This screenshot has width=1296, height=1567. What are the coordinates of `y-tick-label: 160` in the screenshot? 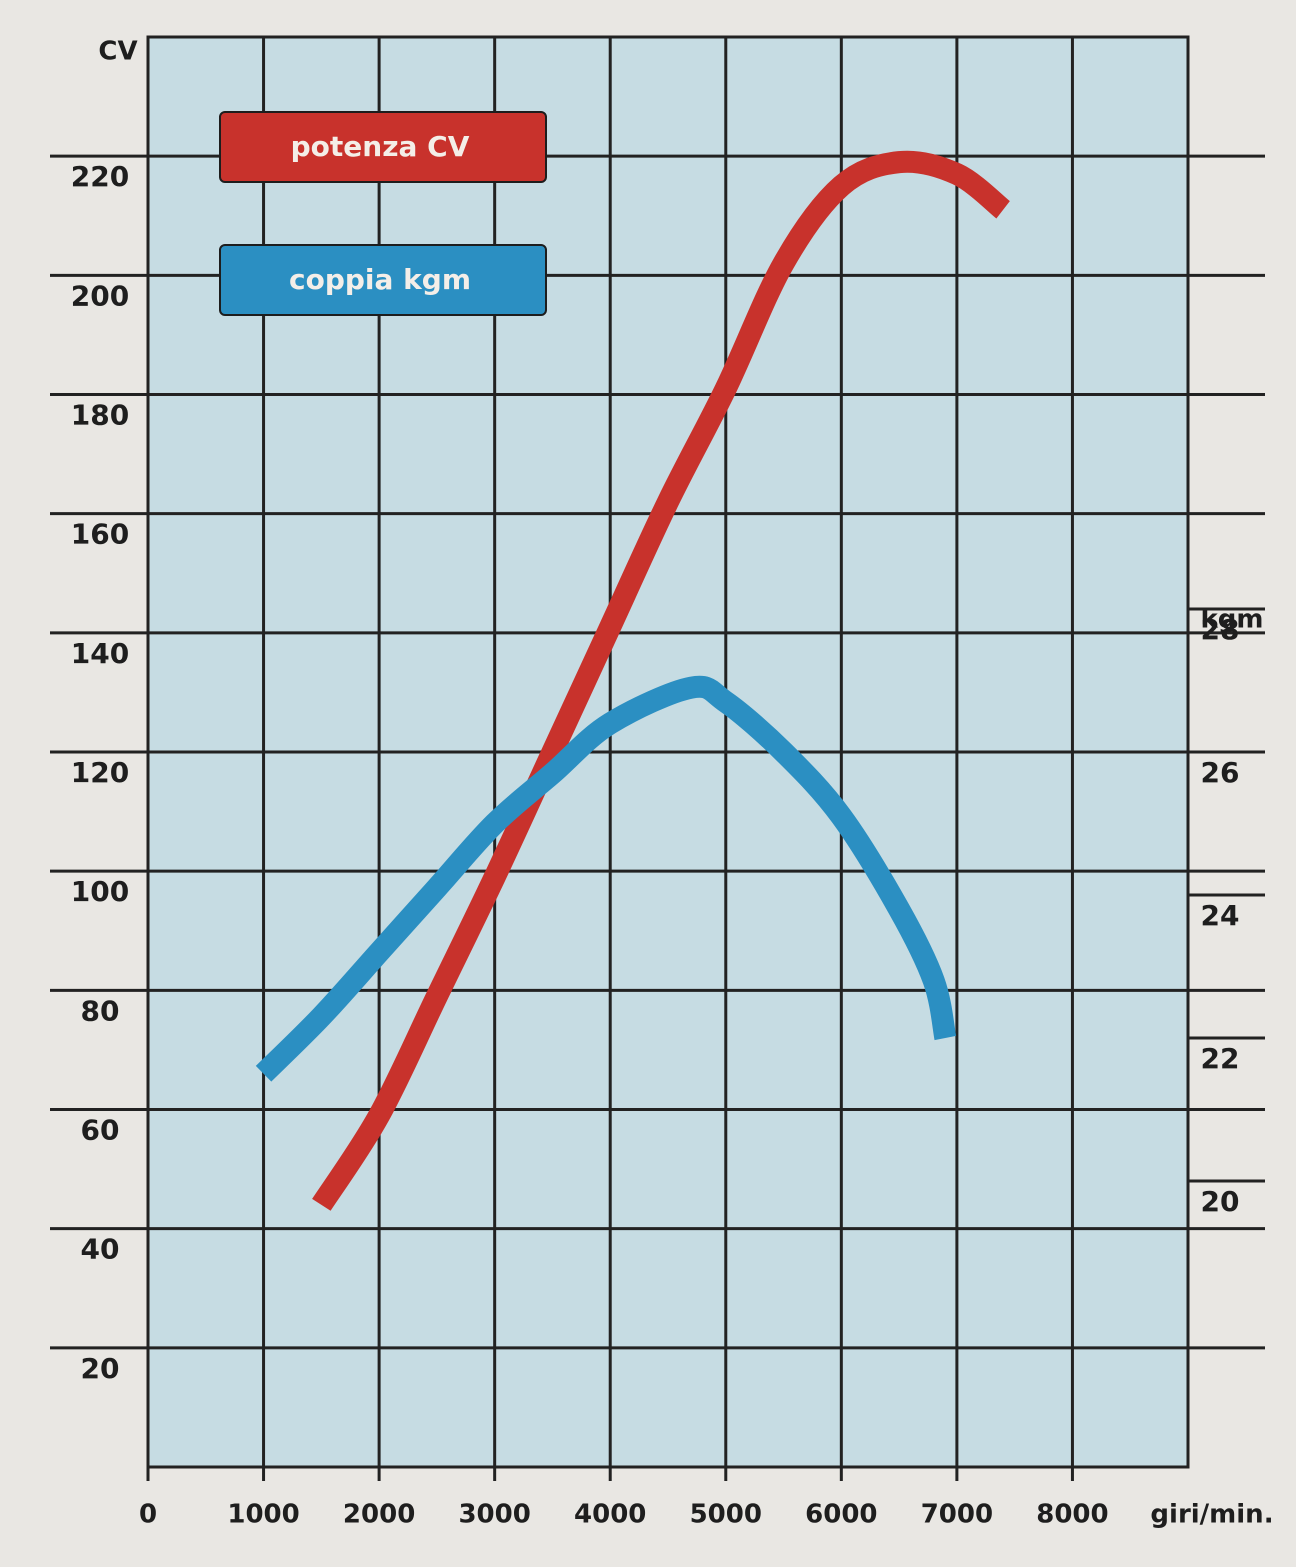 It's located at (100, 534).